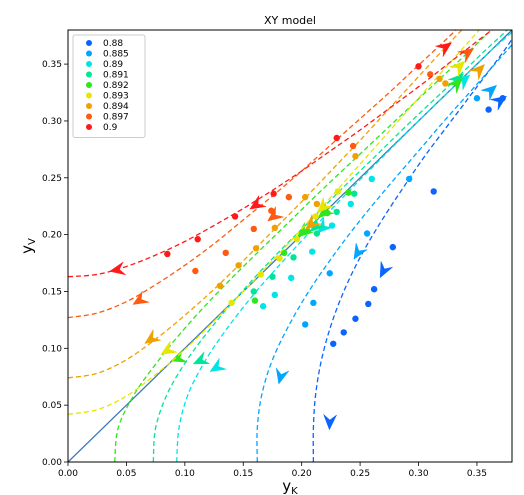  I want to click on y-tick-label: 0.30, so click(52, 122).